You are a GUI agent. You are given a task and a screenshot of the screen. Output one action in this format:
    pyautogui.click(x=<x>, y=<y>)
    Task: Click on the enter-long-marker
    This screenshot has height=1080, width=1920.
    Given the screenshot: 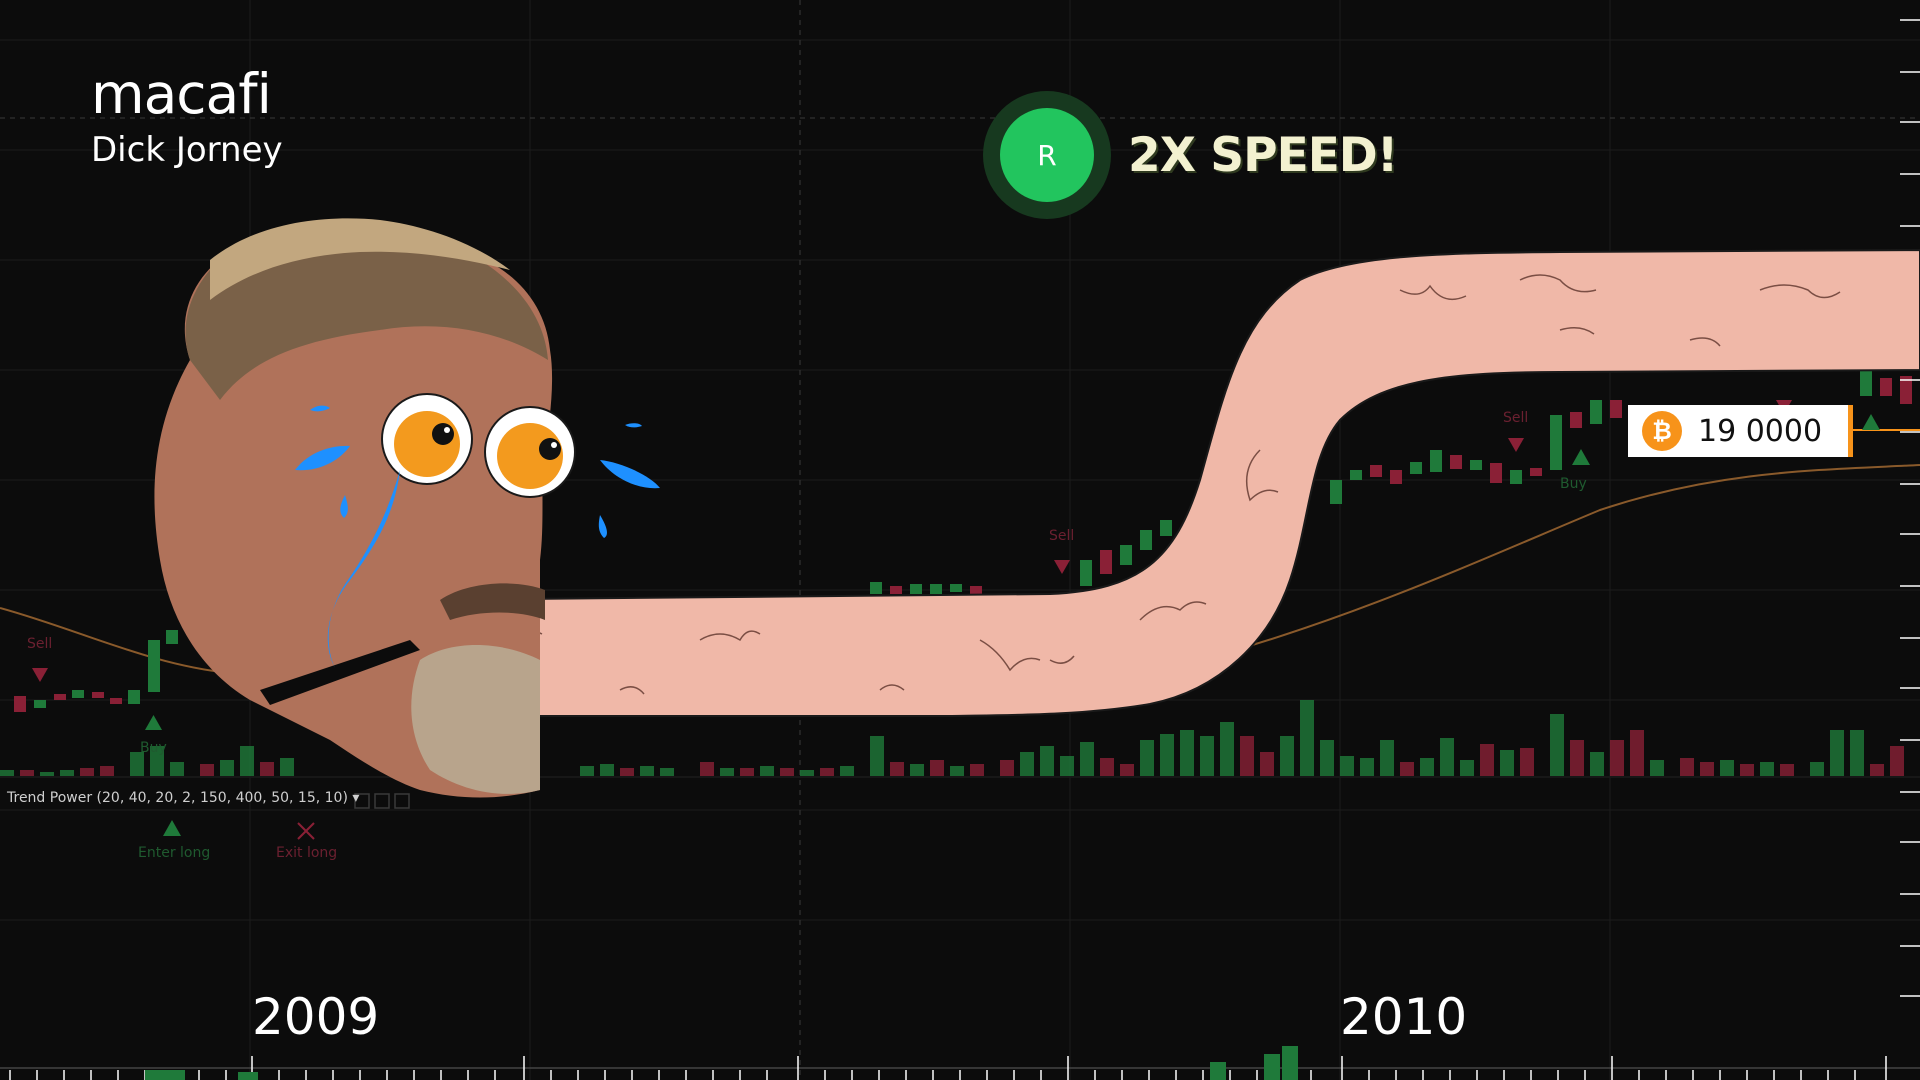 What is the action you would take?
    pyautogui.click(x=172, y=828)
    